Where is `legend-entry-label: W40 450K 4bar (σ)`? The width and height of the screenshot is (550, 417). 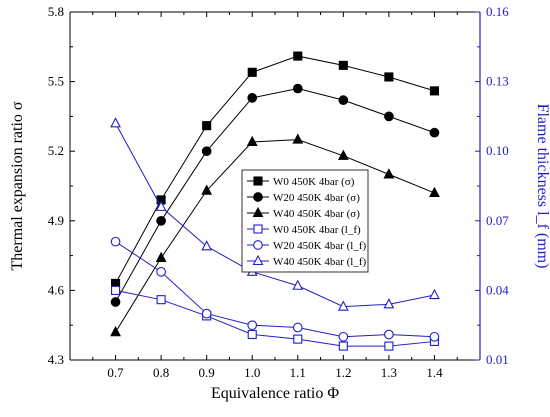
legend-entry-label: W40 450K 4bar (σ) is located at coordinates (316, 214).